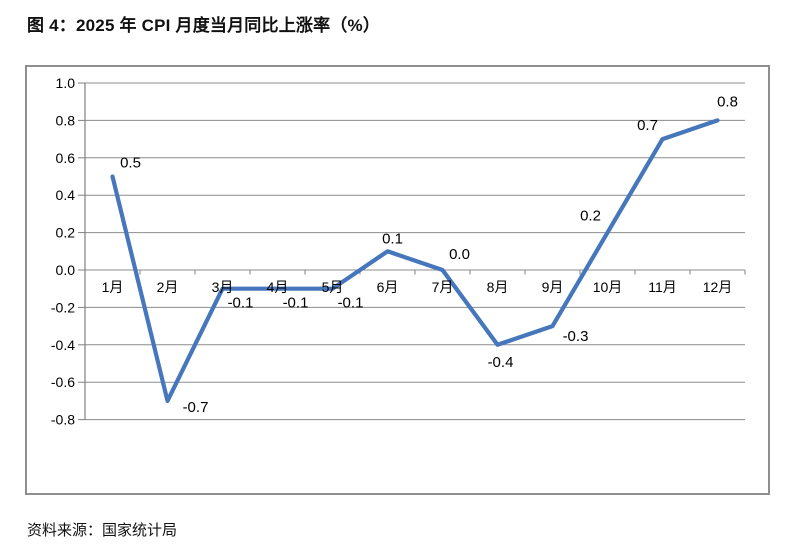 The width and height of the screenshot is (800, 550). Describe the element at coordinates (647, 125) in the screenshot. I see `data-label: 0.7` at that location.